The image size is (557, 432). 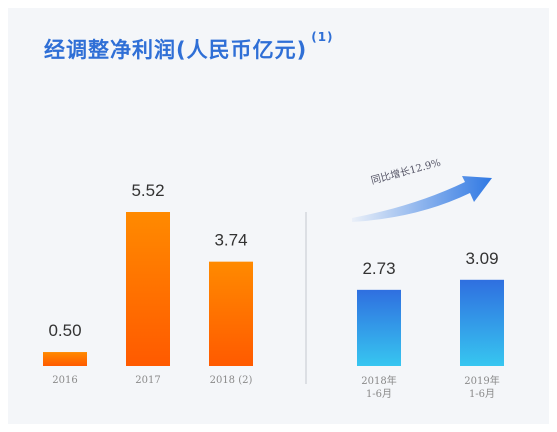 I want to click on growth-arrow, so click(x=422, y=199).